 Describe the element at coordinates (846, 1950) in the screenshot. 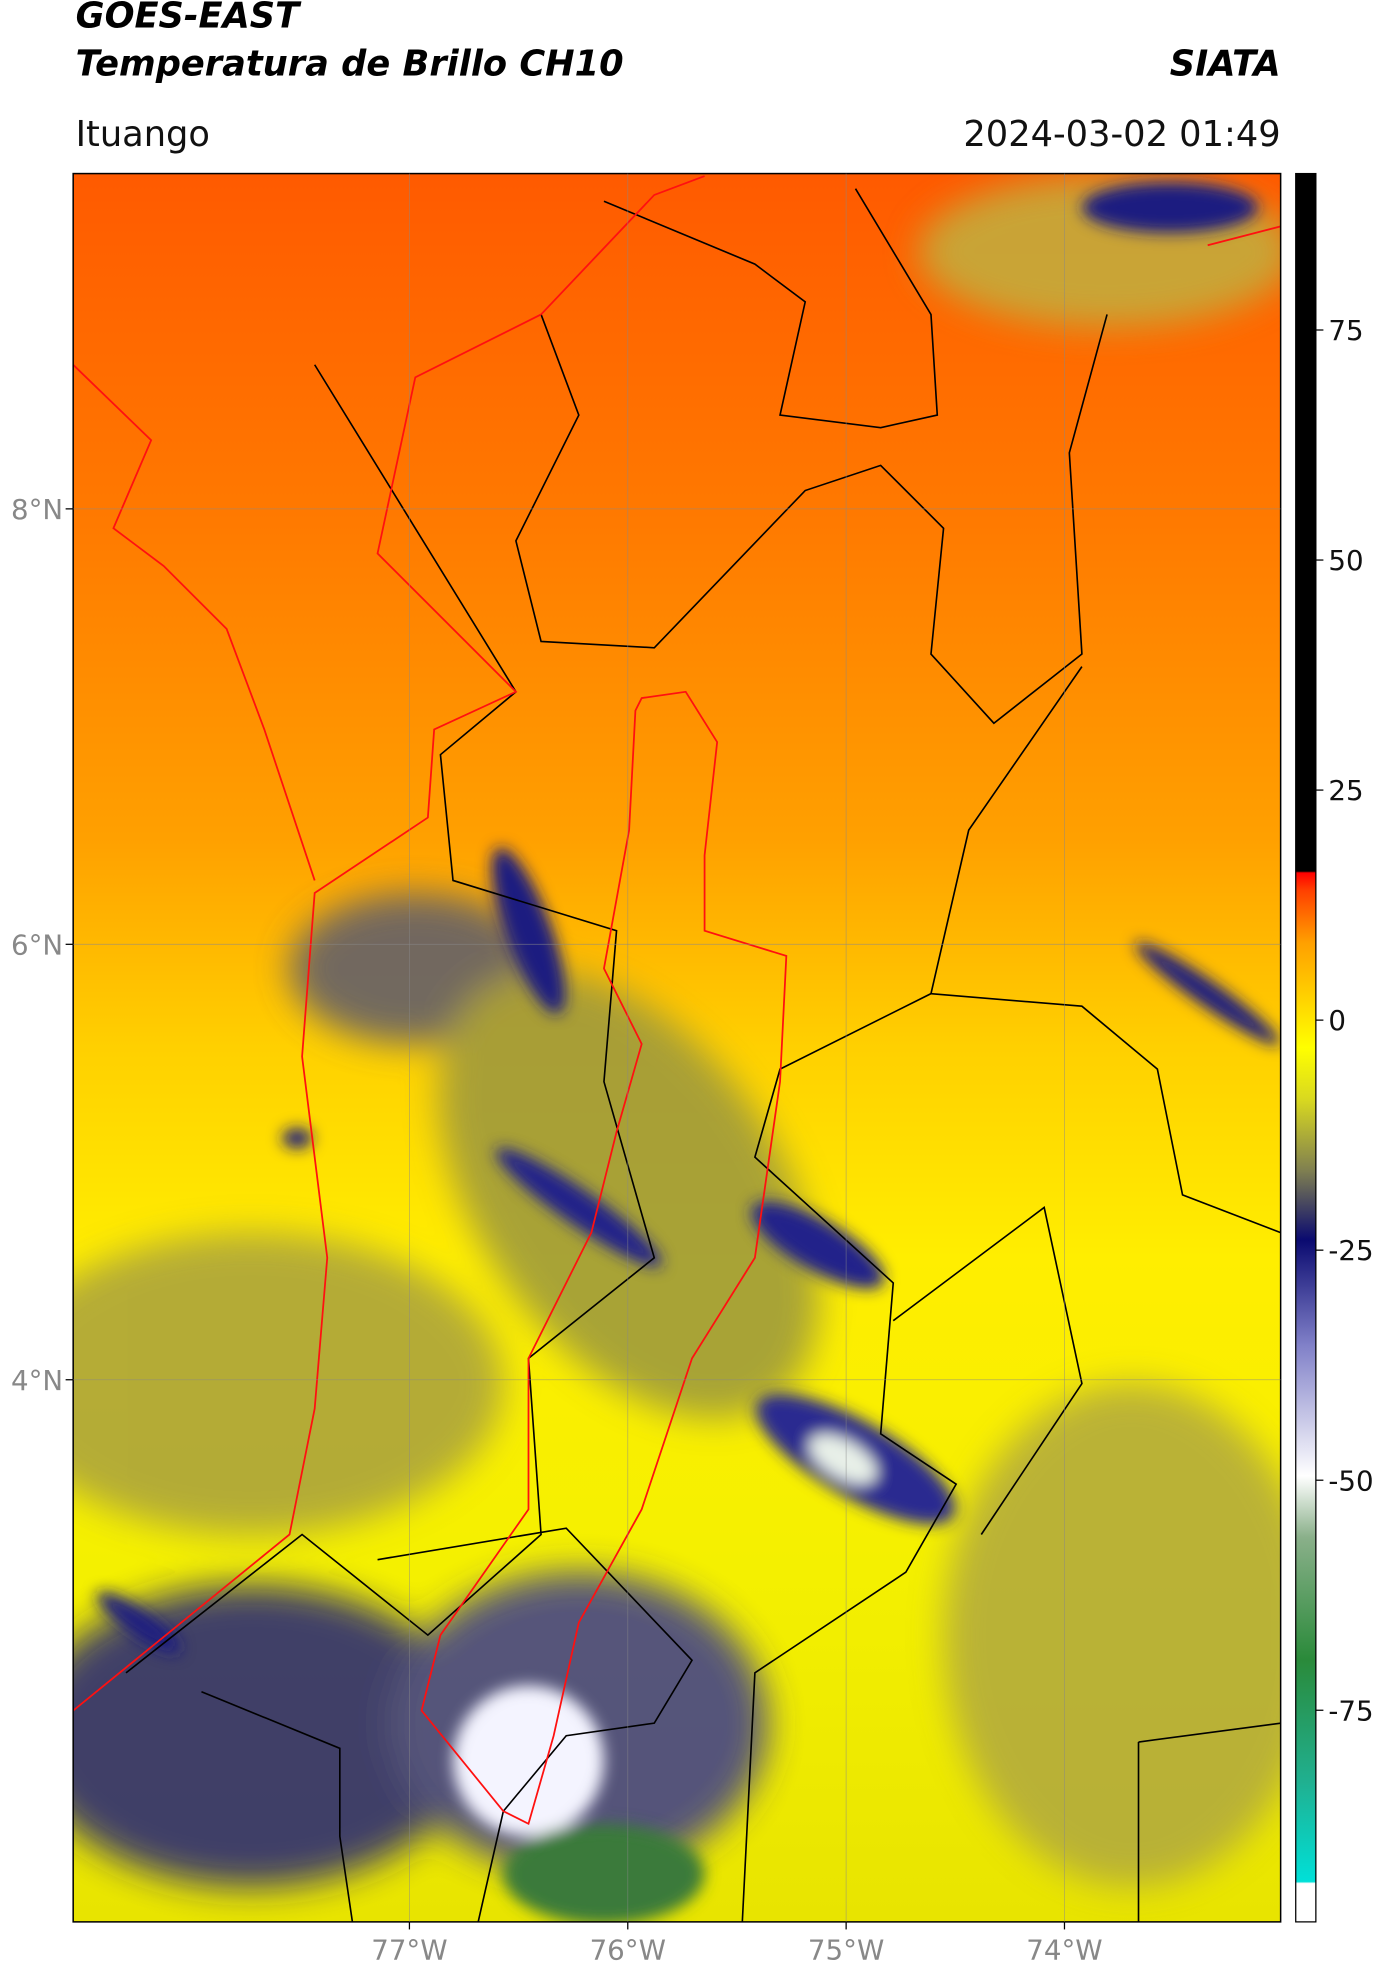

I see `x-tick-label: 75°W` at that location.